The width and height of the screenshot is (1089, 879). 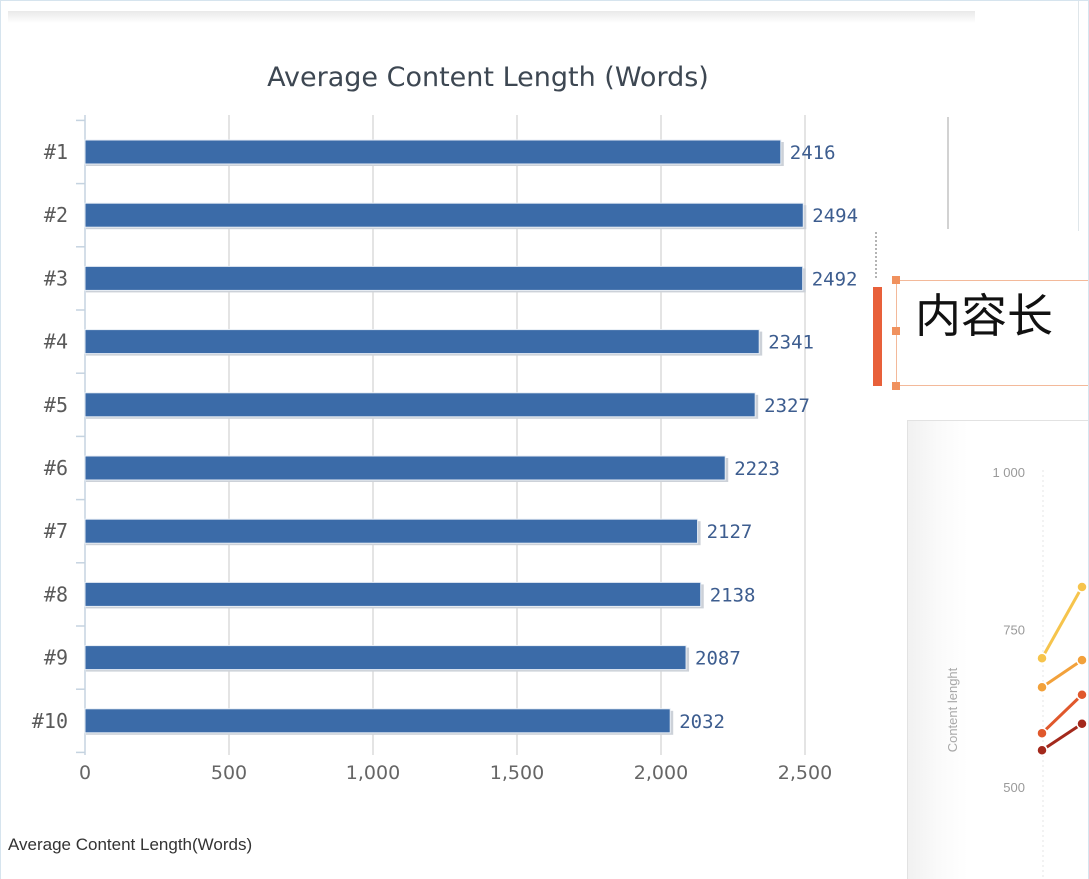 What do you see at coordinates (56, 405) in the screenshot?
I see `category-label-5: #5` at bounding box center [56, 405].